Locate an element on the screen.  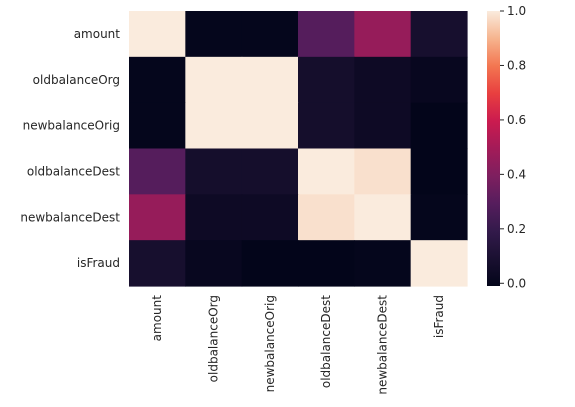
column-label: newbalanceDest is located at coordinates (383, 345).